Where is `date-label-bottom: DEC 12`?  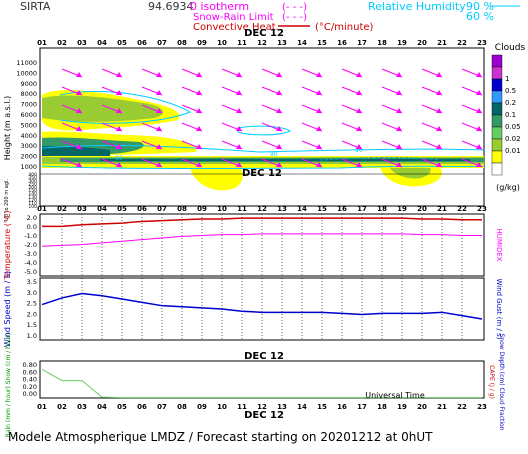
date-label-bottom: DEC 12 is located at coordinates (264, 415).